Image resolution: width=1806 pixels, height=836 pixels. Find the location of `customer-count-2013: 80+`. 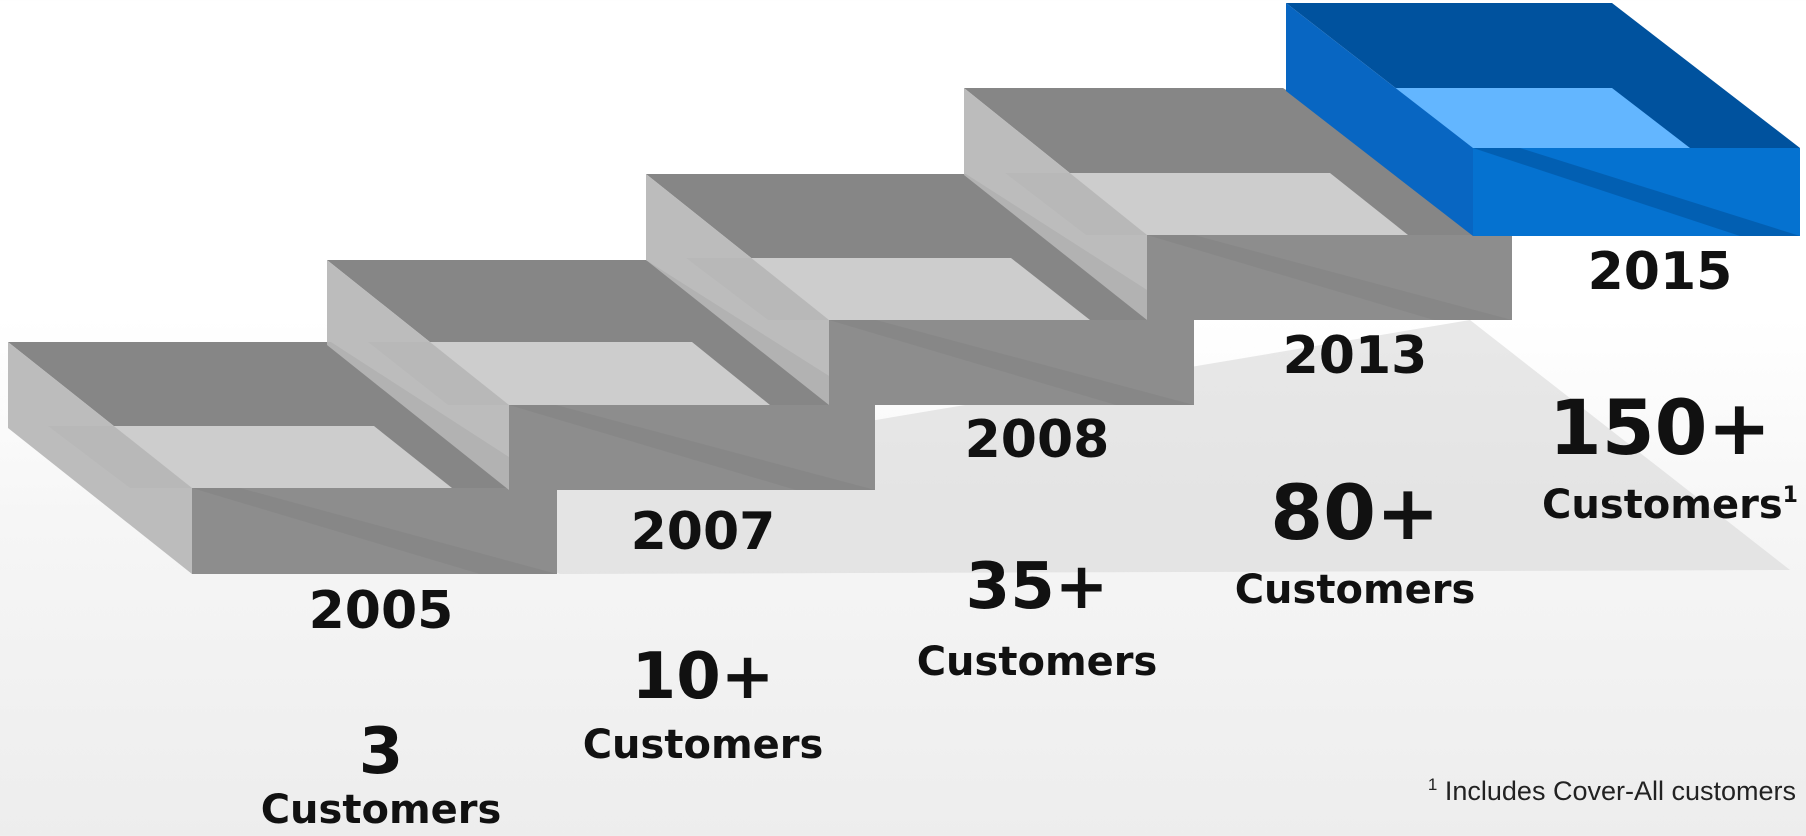

customer-count-2013: 80+ is located at coordinates (1355, 512).